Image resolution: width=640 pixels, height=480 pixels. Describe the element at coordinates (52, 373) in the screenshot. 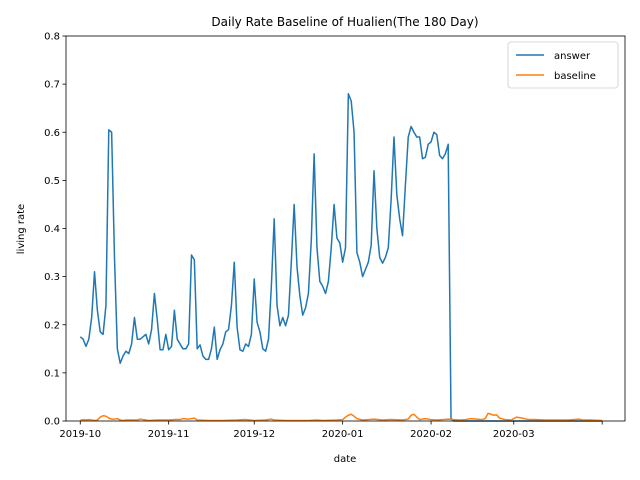

I see `y-tick-label: 0.1` at that location.